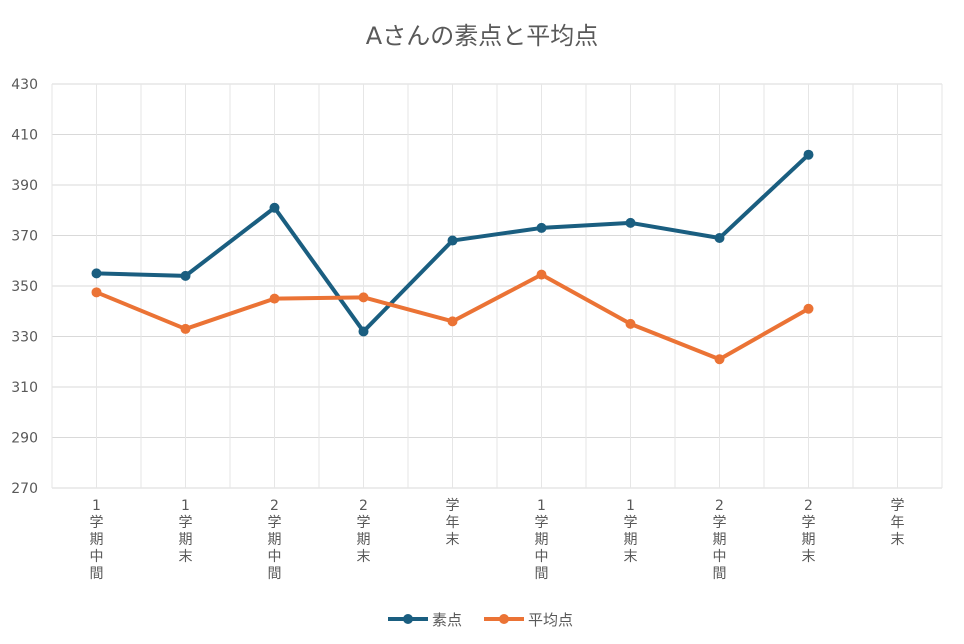 This screenshot has height=644, width=964. What do you see at coordinates (24, 186) in the screenshot?
I see `y-tick-label: 390` at bounding box center [24, 186].